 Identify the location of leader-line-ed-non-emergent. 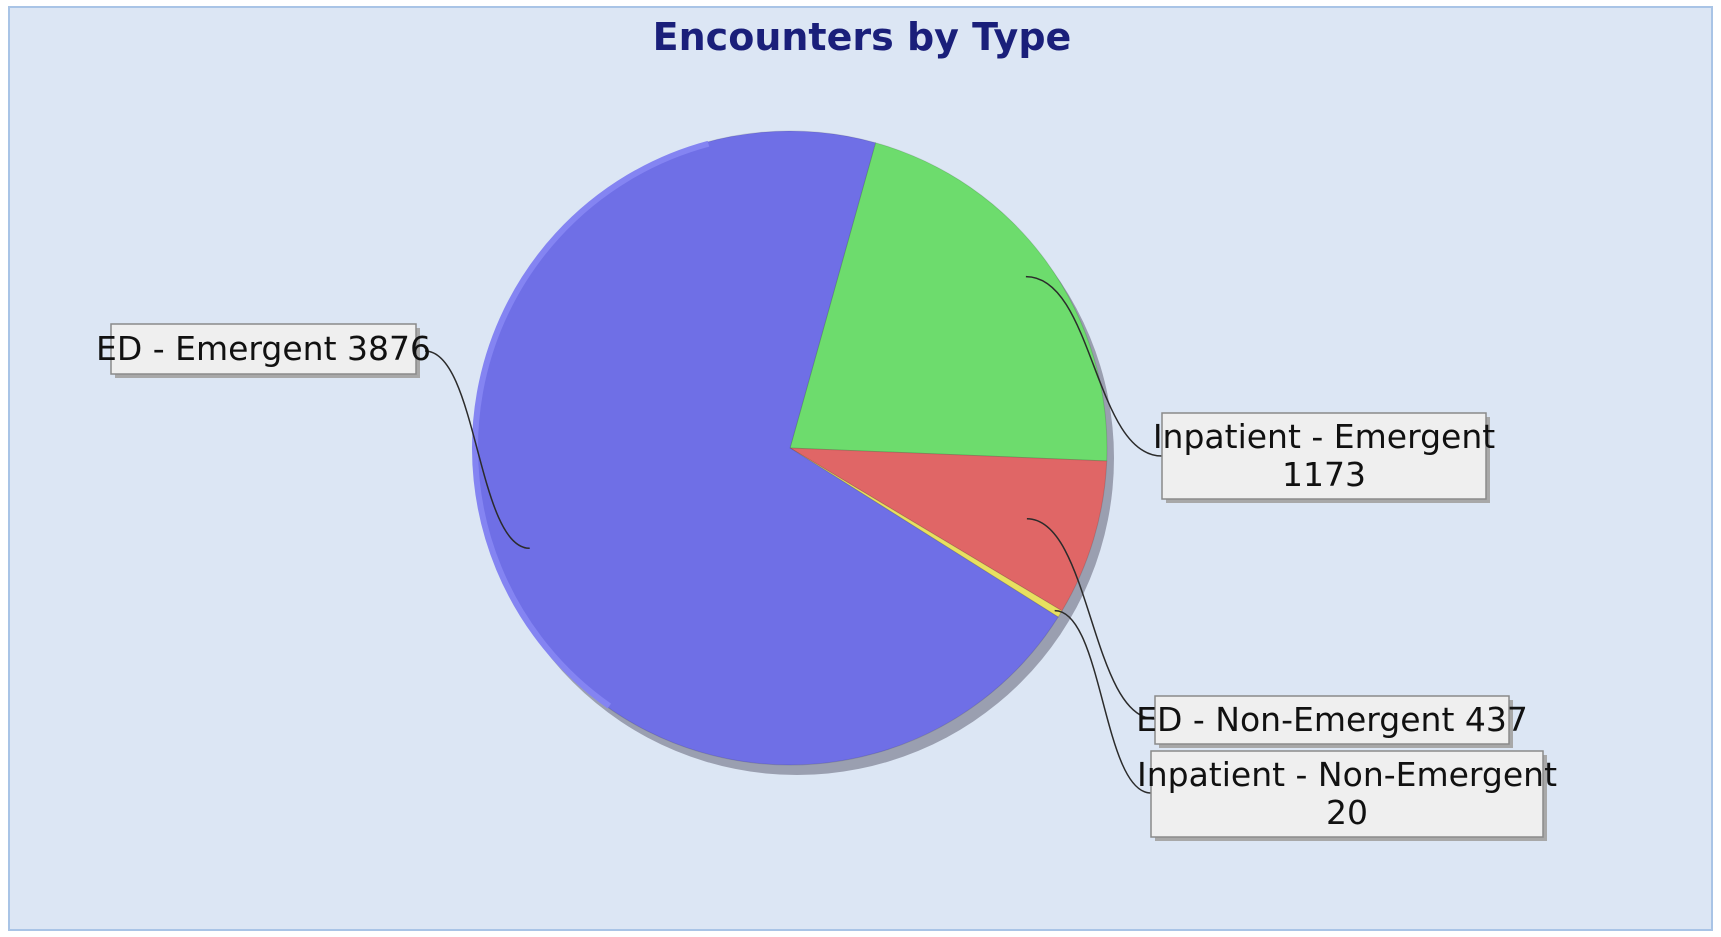
(1091, 619).